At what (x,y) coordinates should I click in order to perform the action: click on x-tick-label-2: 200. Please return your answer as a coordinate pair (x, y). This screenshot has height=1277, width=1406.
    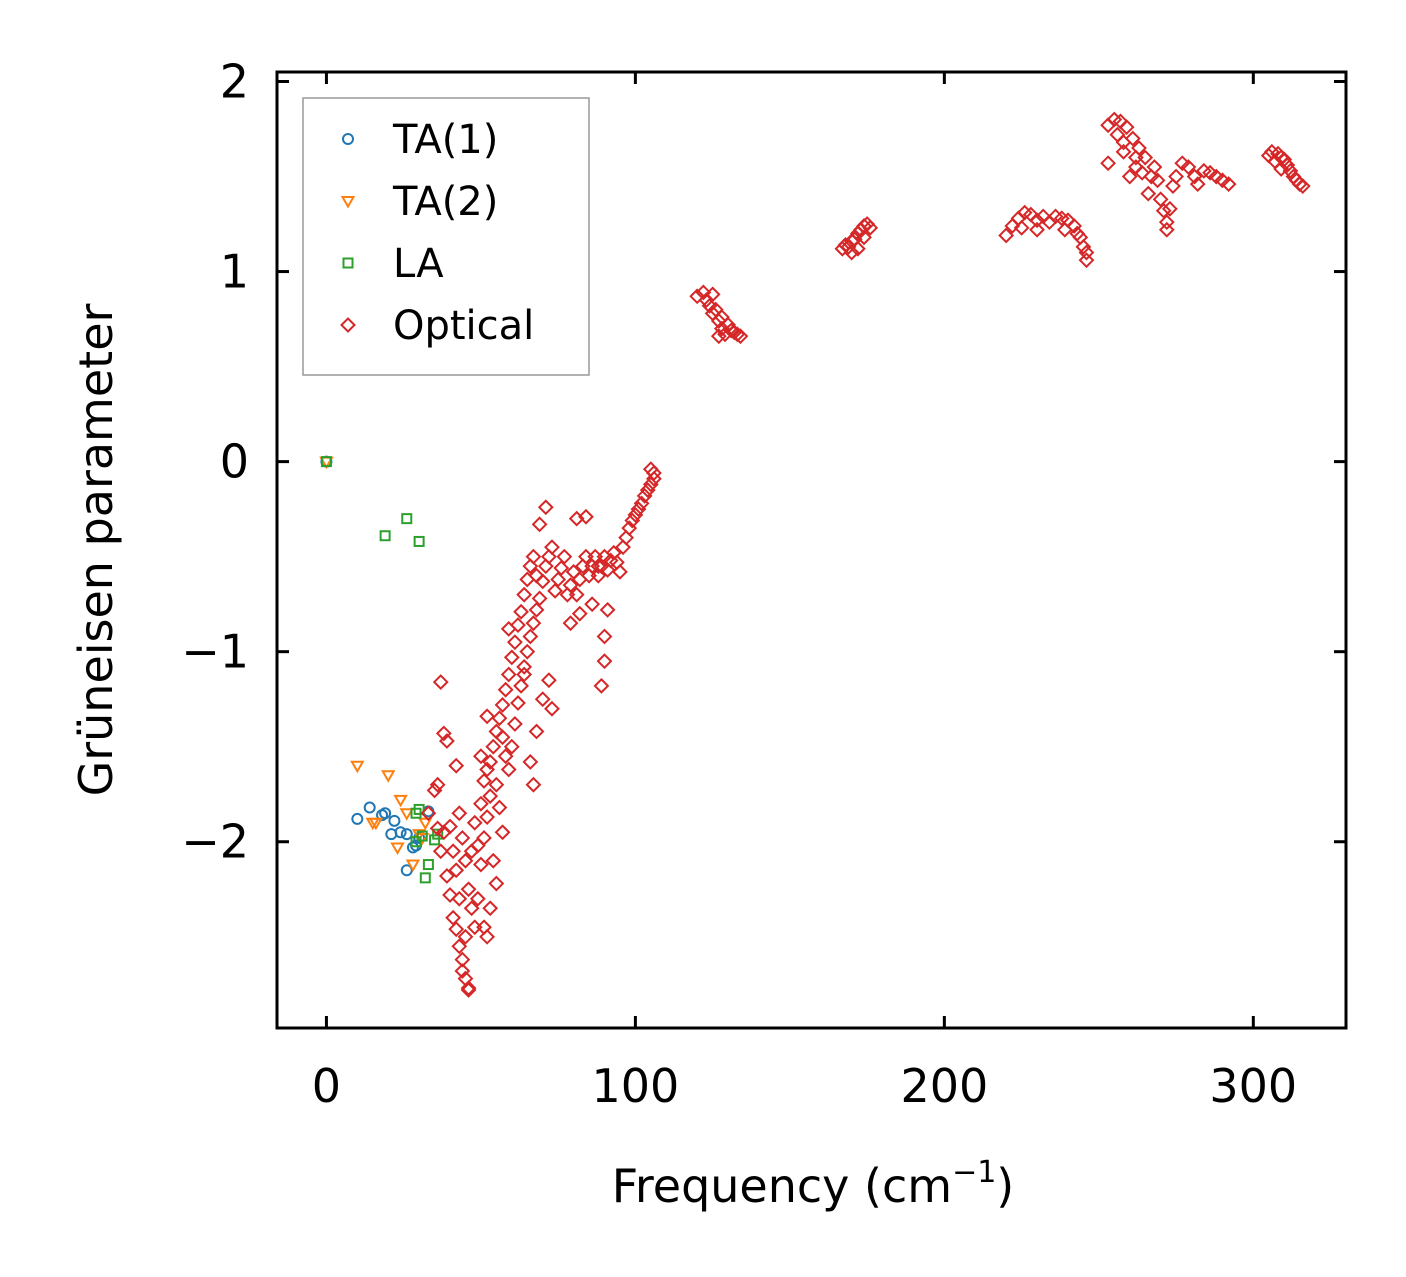
    Looking at the image, I should click on (944, 1086).